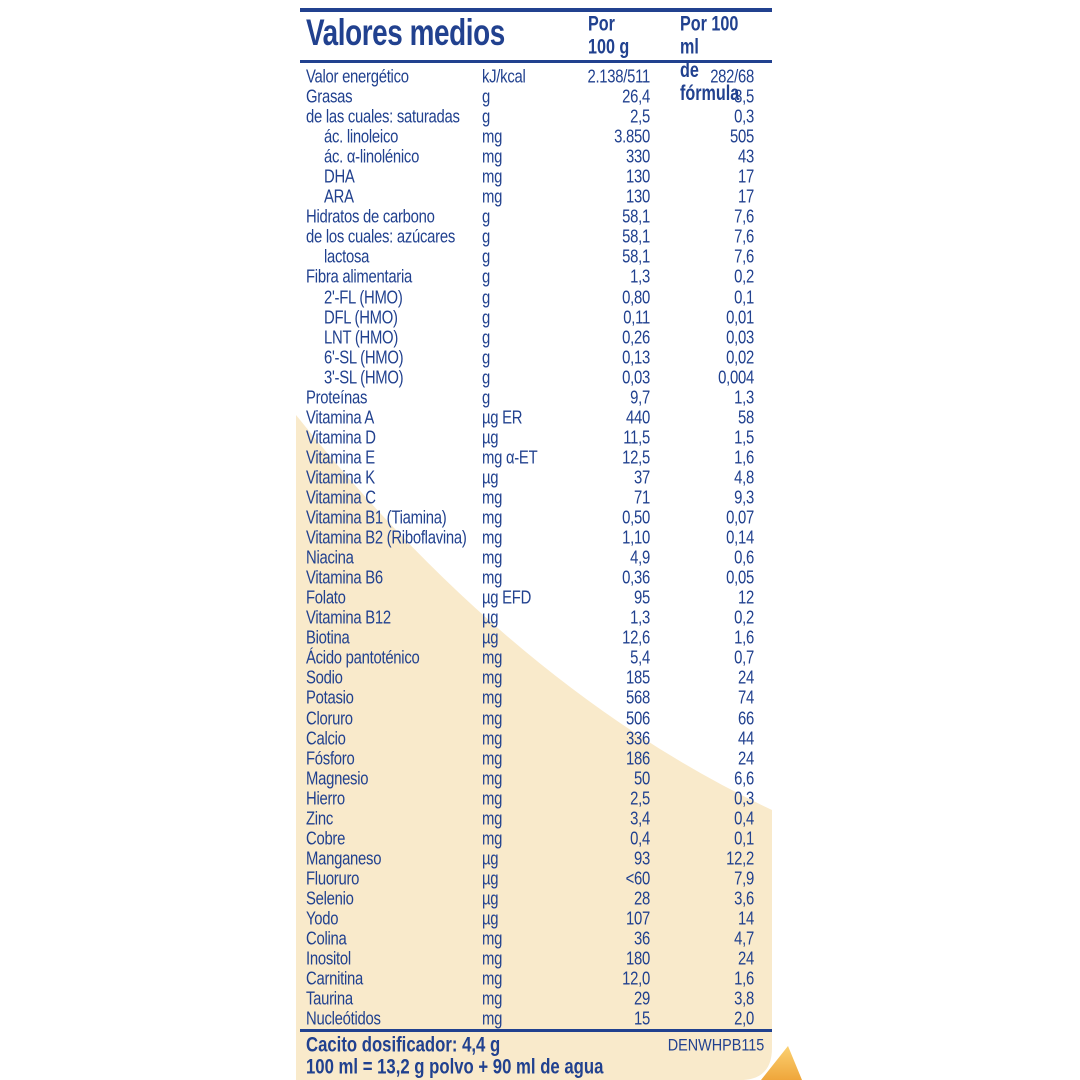  I want to click on table-row: ác. linoleico mg 3.850 505, so click(536, 137).